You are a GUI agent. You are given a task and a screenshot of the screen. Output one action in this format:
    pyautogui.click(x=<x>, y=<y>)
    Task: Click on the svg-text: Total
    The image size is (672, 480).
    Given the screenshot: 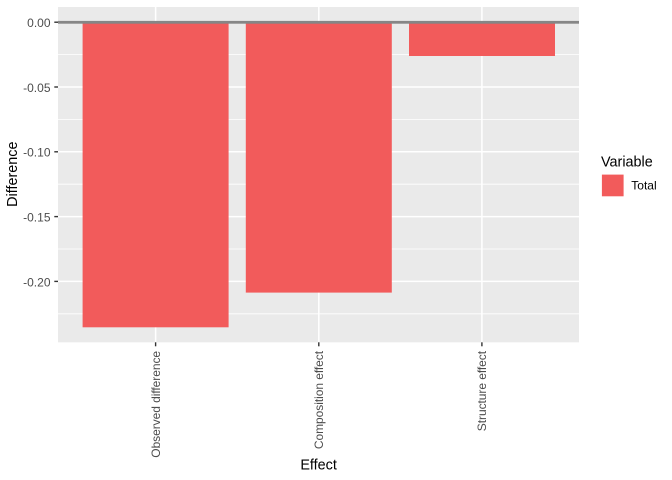 What is the action you would take?
    pyautogui.click(x=643, y=186)
    